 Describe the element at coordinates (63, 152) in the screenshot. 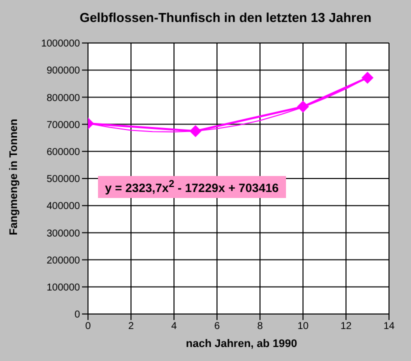

I see `y-tick-label: 600000` at that location.